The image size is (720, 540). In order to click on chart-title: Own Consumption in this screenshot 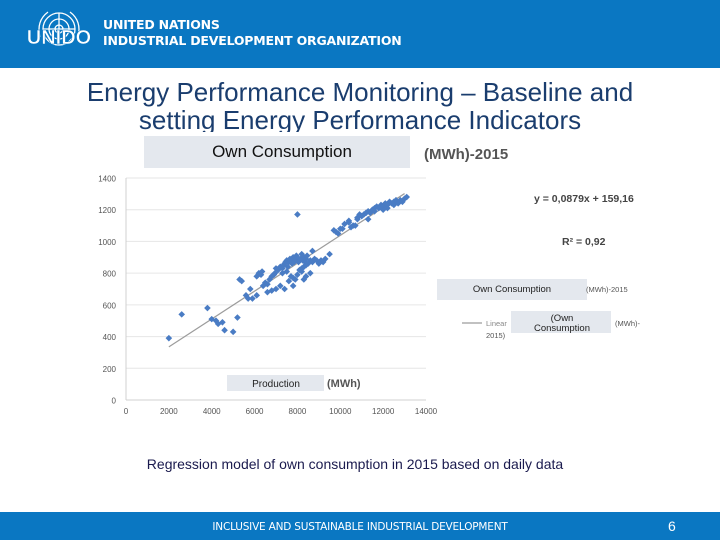, I will do `click(282, 151)`.